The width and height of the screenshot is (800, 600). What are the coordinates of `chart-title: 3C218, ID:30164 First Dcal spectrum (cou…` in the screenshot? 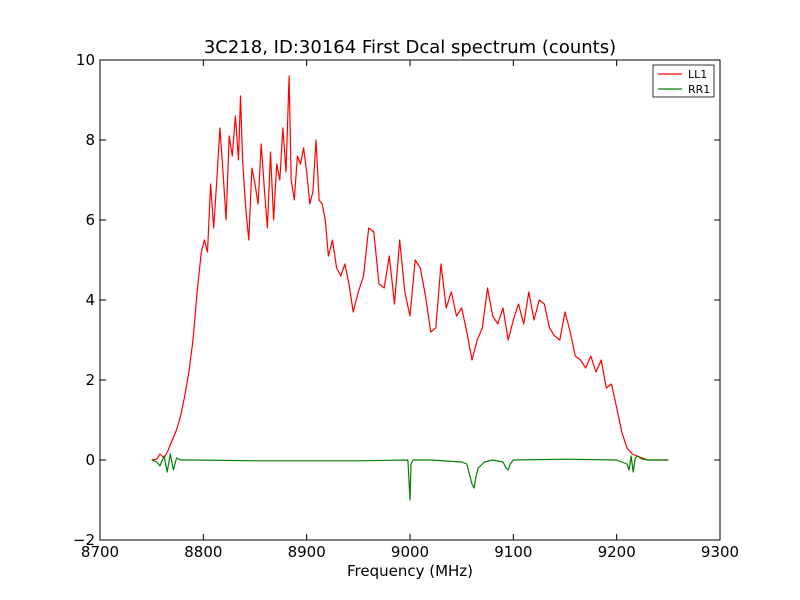 It's located at (410, 47).